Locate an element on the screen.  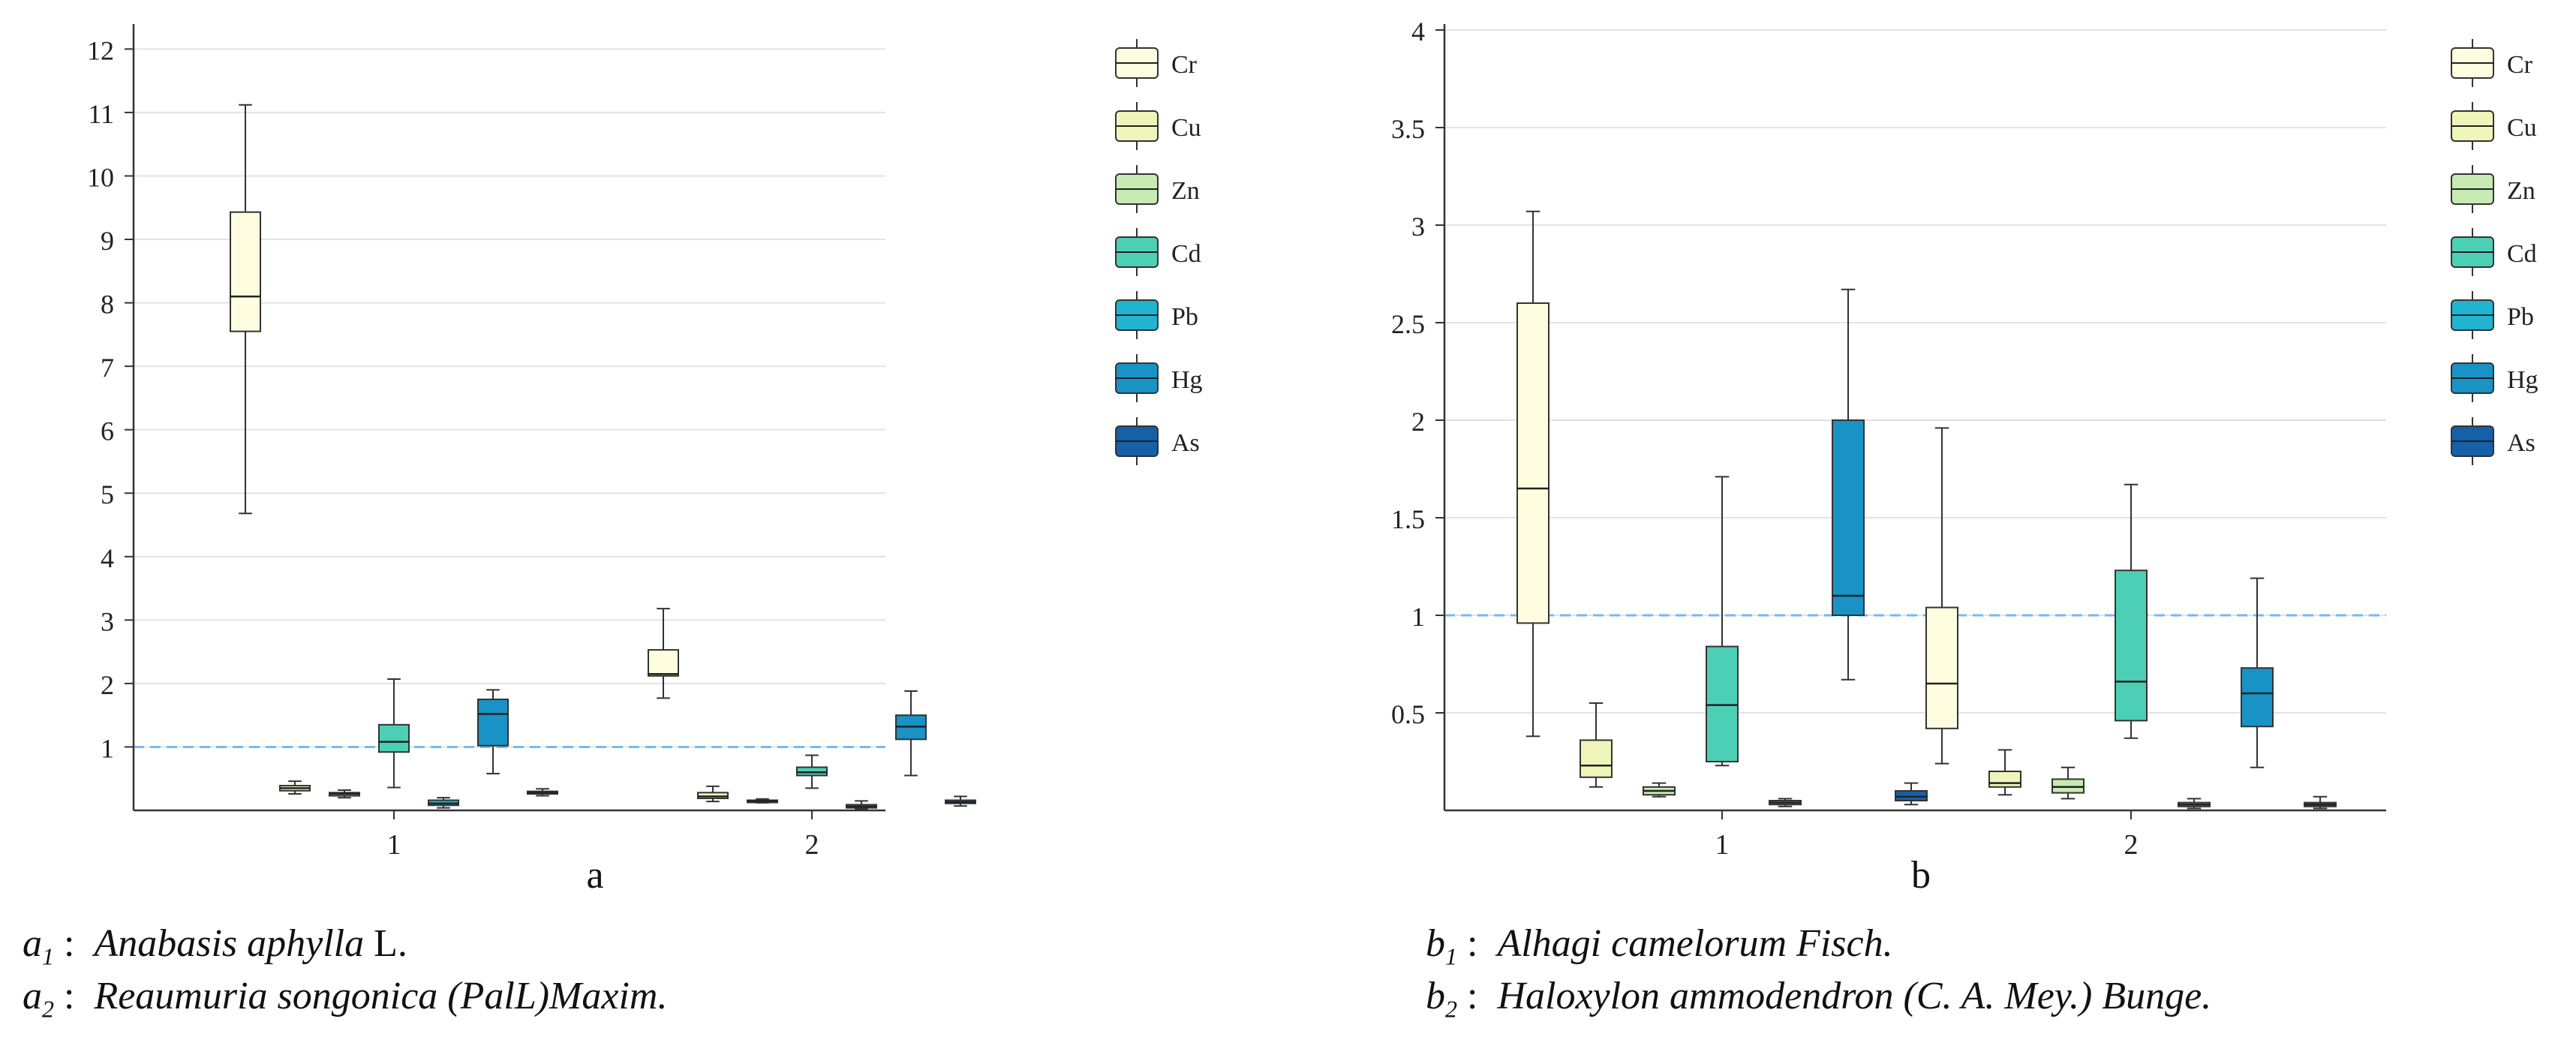
y-tick-label: 9 is located at coordinates (107, 241).